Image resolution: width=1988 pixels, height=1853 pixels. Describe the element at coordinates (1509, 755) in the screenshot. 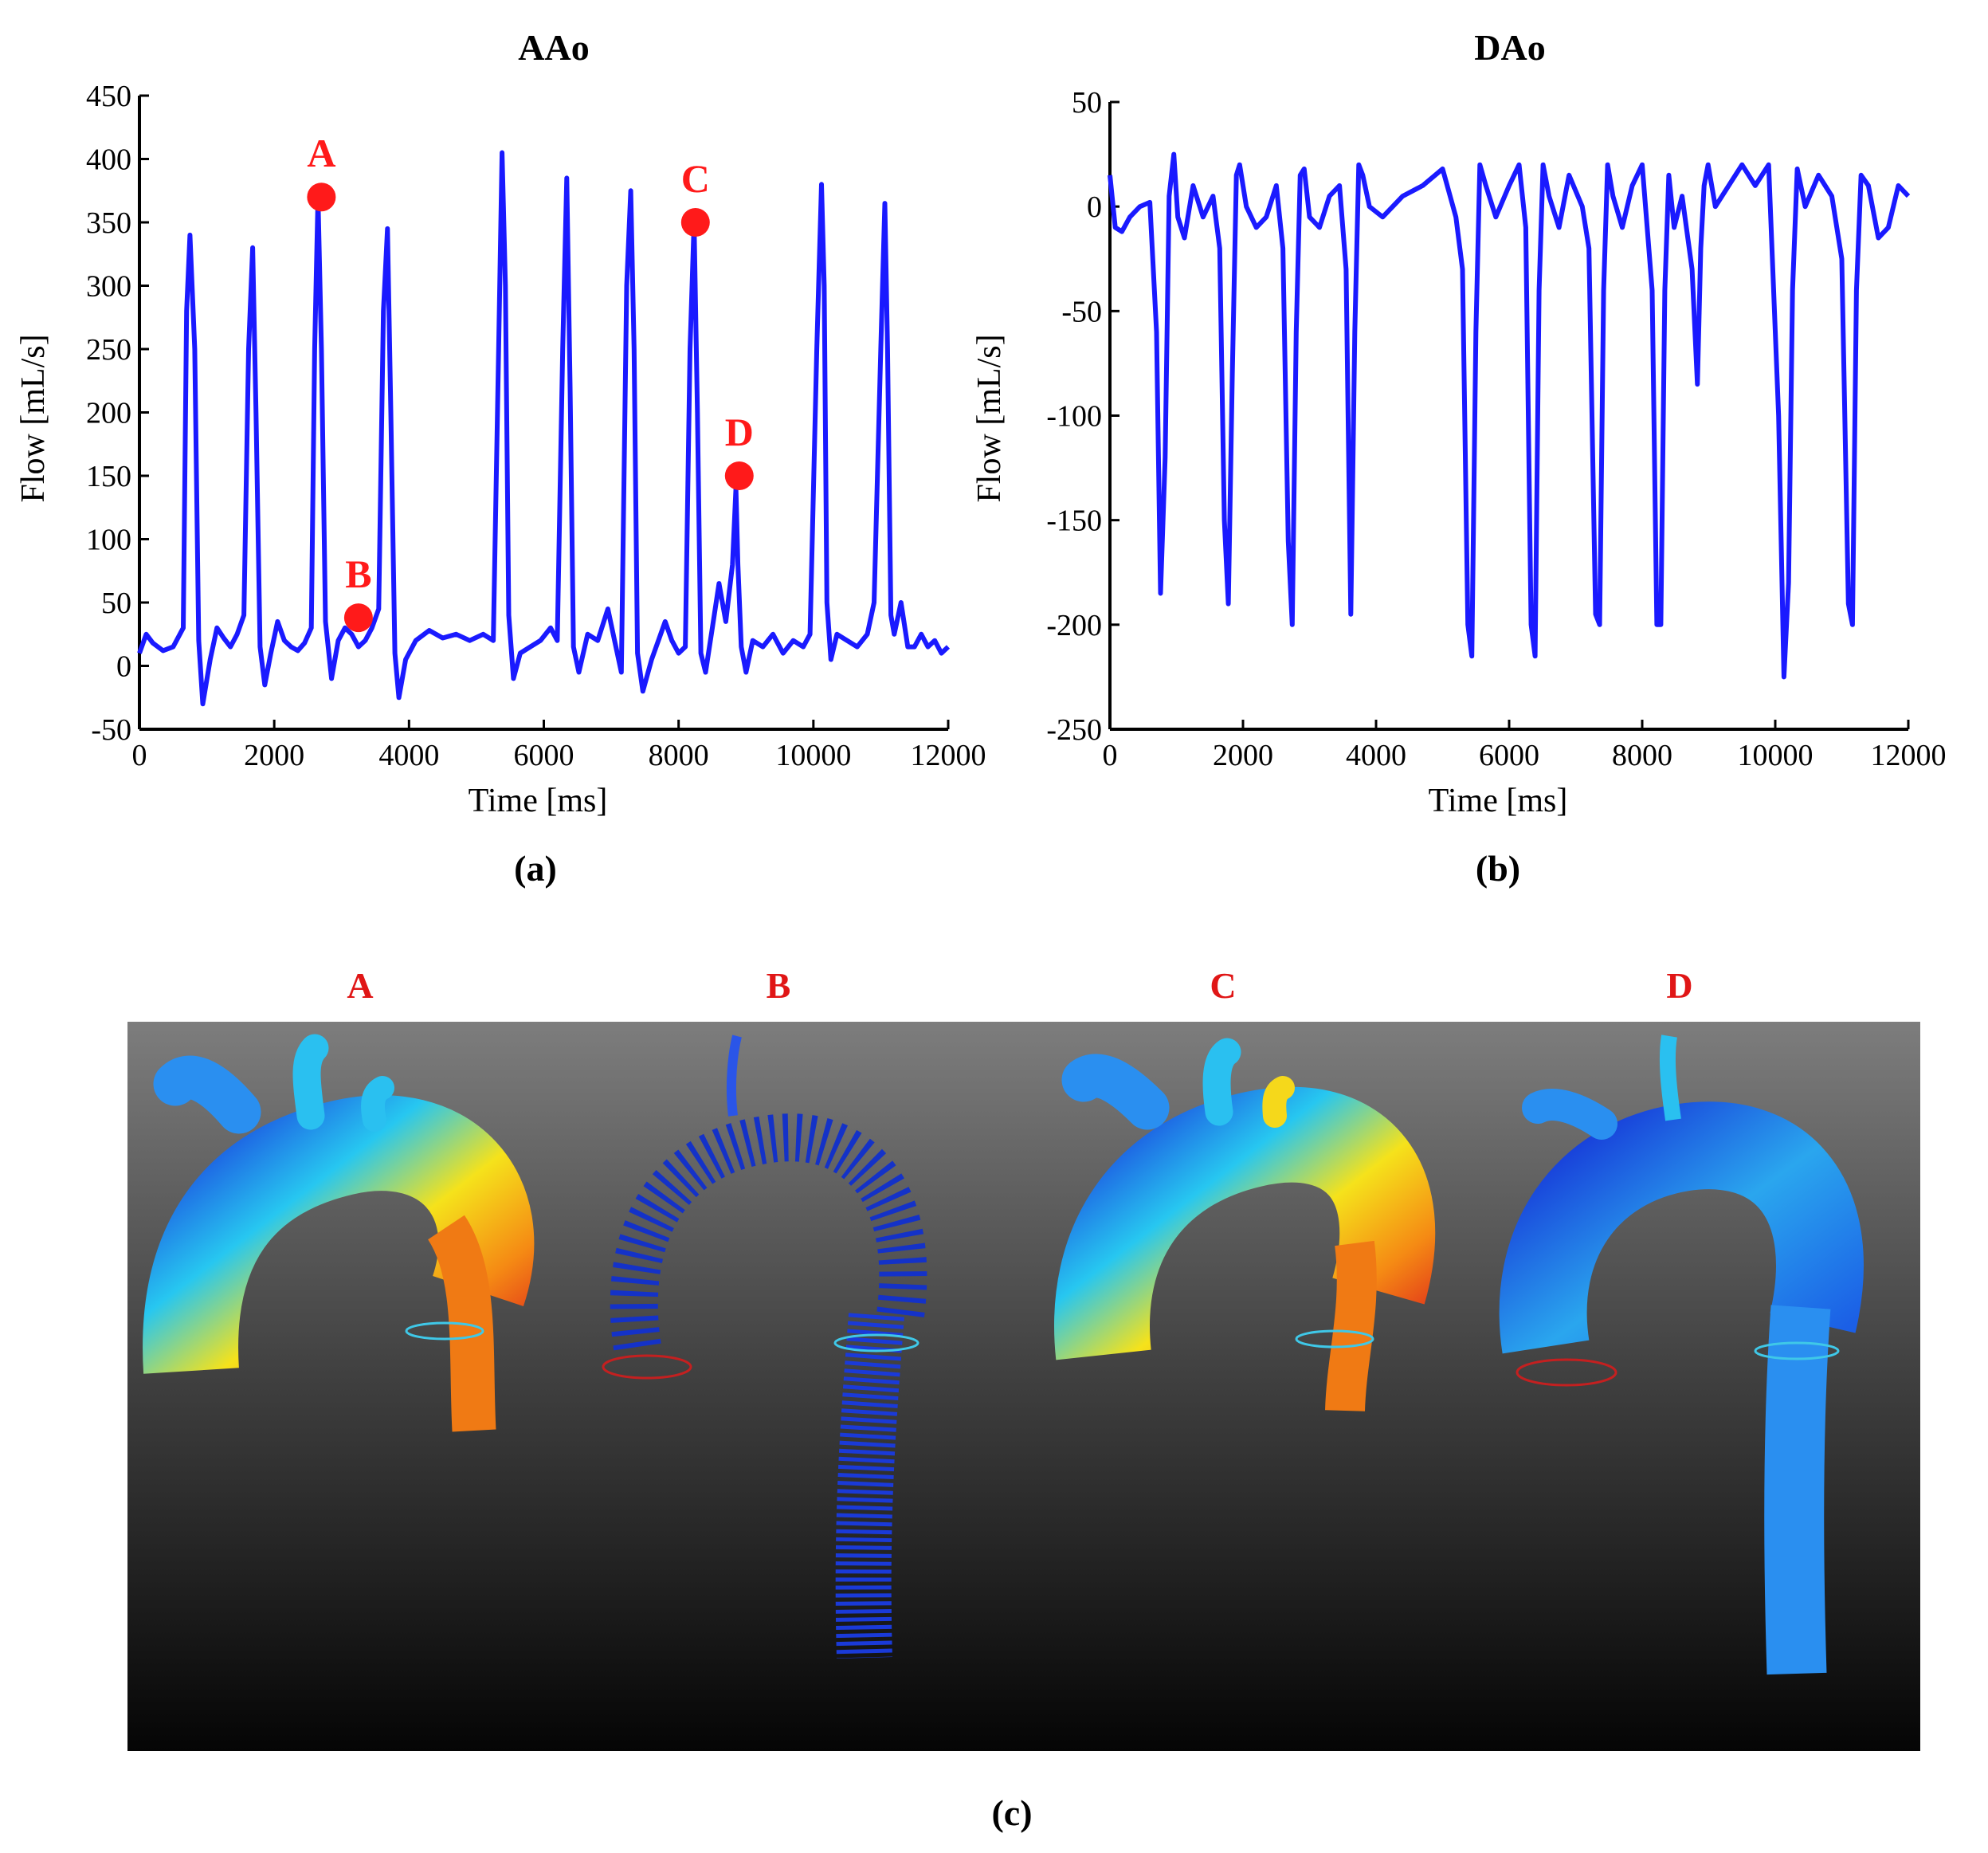

I see `b-x-tick-label: 6000` at that location.